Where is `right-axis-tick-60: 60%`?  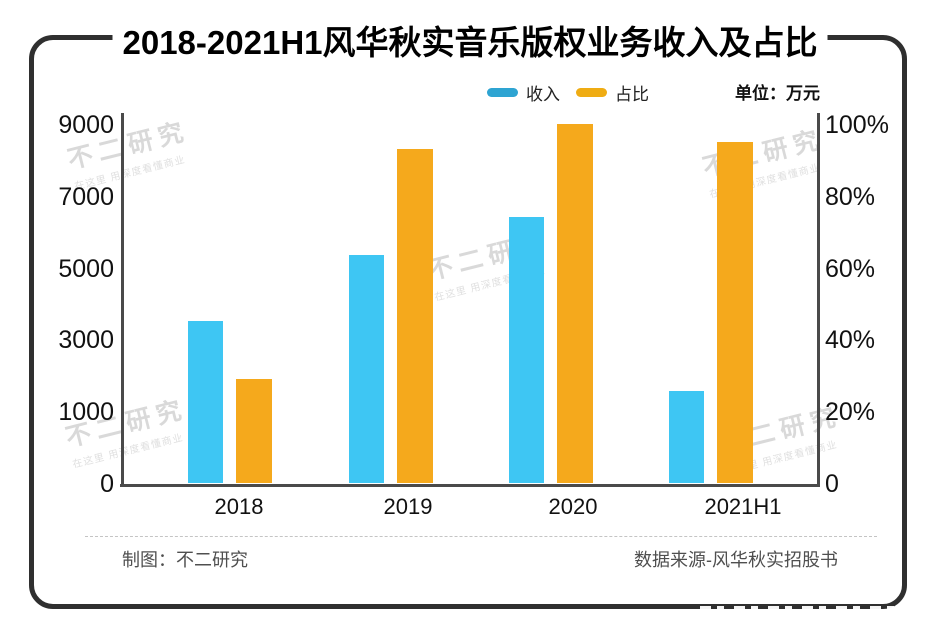 right-axis-tick-60: 60% is located at coordinates (850, 268).